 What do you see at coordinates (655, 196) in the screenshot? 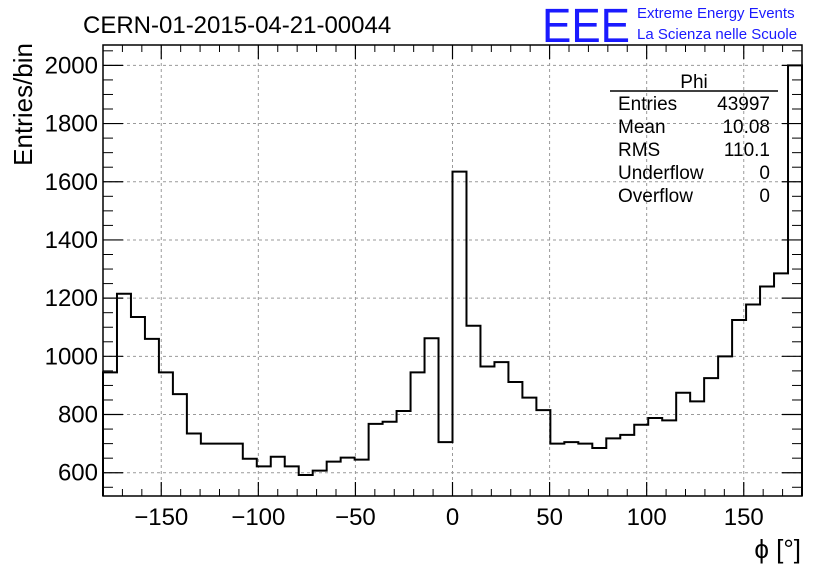
I see `stats-label: Overflow` at bounding box center [655, 196].